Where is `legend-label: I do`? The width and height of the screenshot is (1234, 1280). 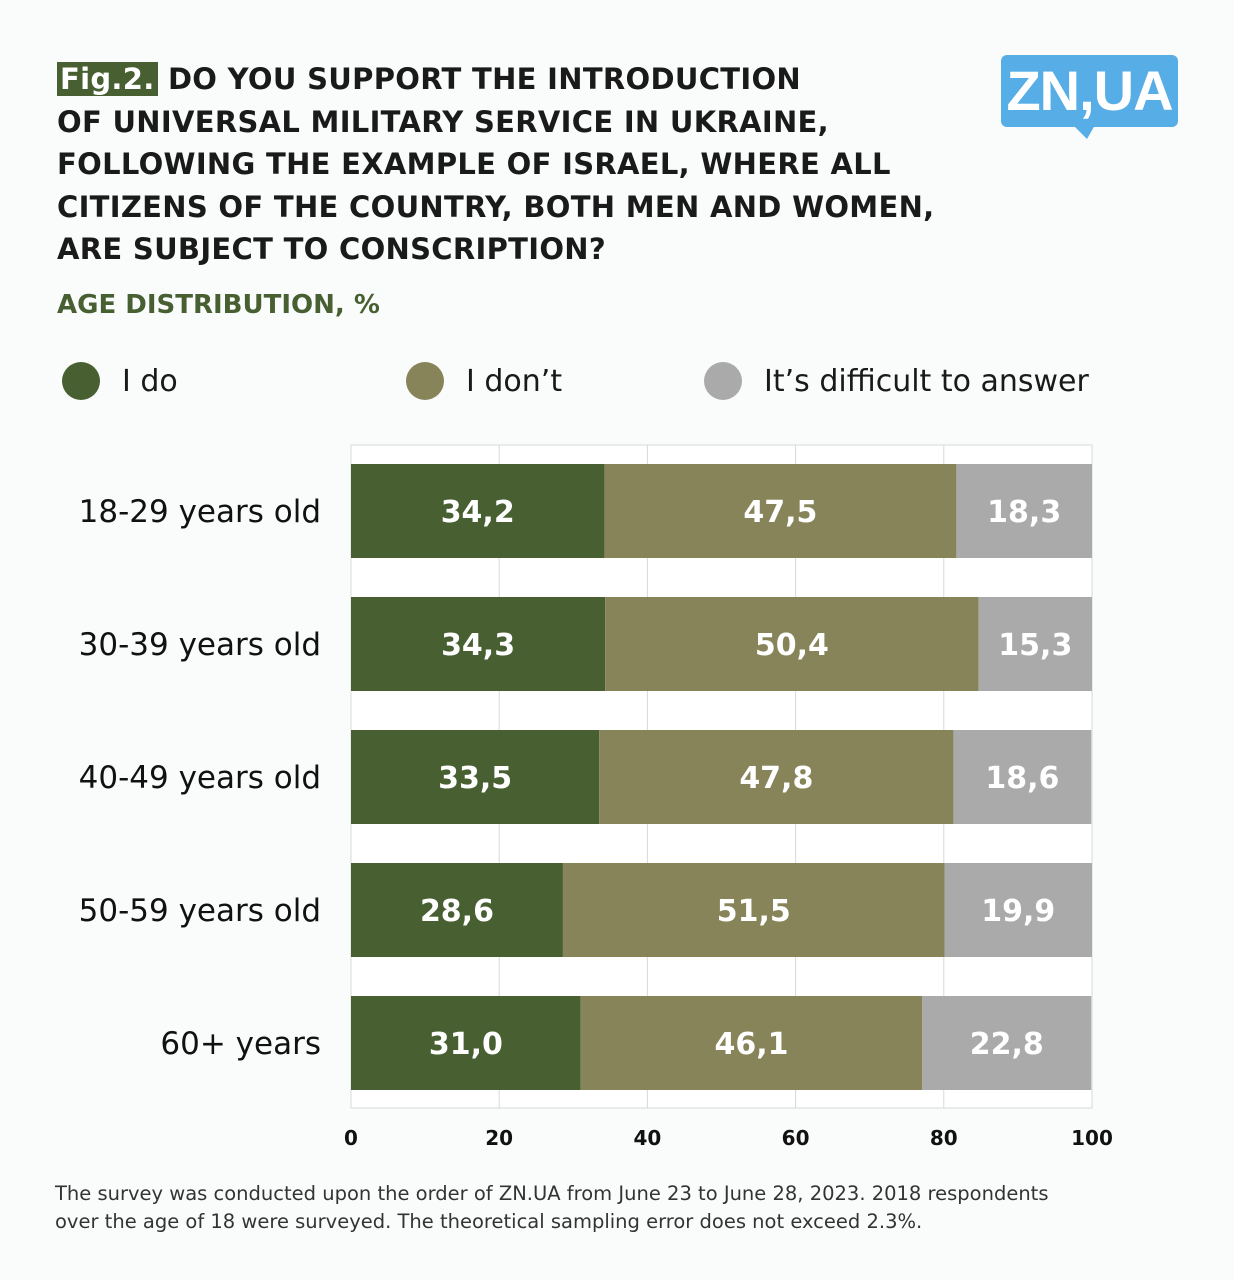 legend-label: I do is located at coordinates (150, 381).